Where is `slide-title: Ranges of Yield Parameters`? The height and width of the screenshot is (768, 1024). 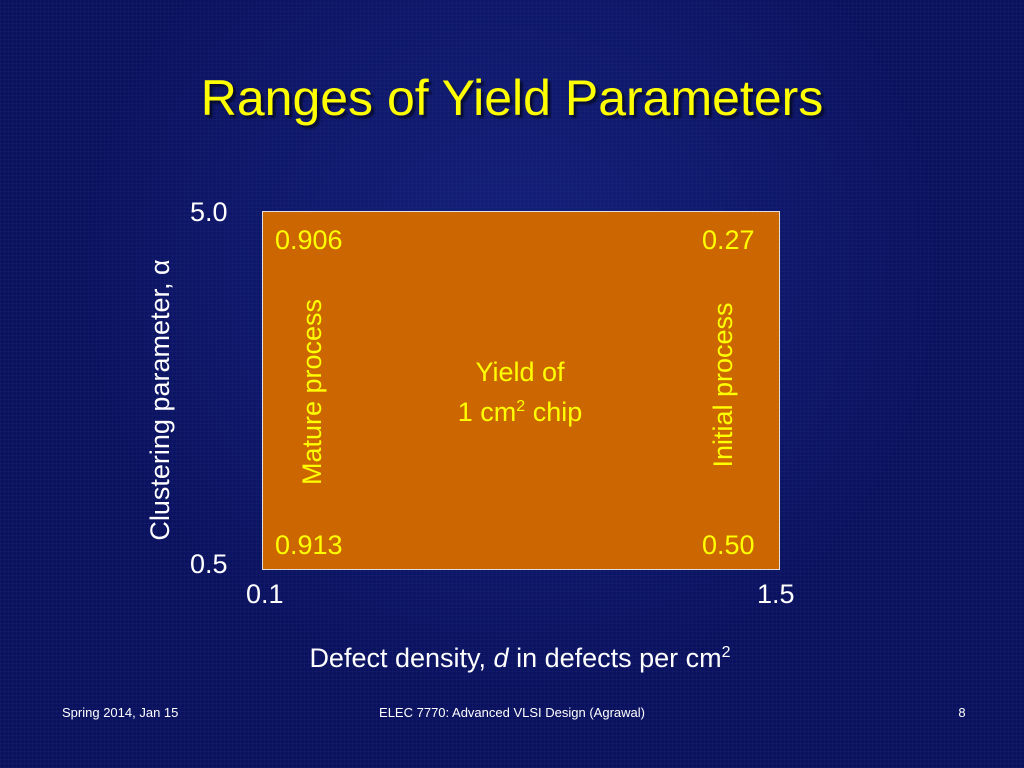
slide-title: Ranges of Yield Parameters is located at coordinates (512, 98).